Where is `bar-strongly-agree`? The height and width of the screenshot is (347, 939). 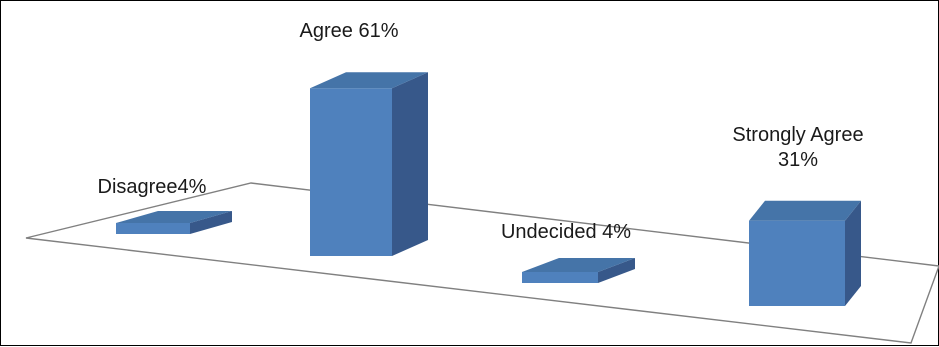
bar-strongly-agree is located at coordinates (805, 253).